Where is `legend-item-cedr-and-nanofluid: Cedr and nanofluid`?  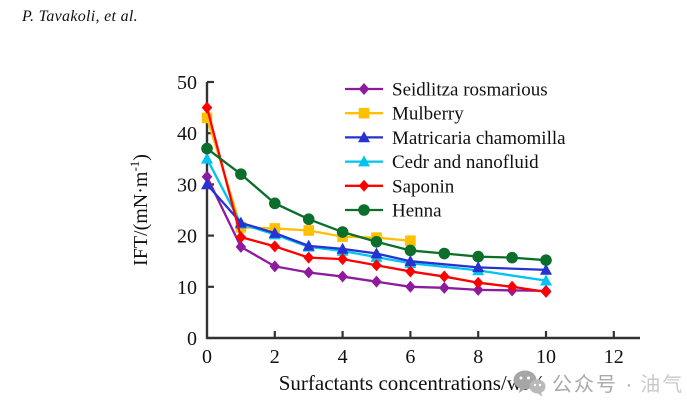 legend-item-cedr-and-nanofluid: Cedr and nanofluid is located at coordinates (442, 162).